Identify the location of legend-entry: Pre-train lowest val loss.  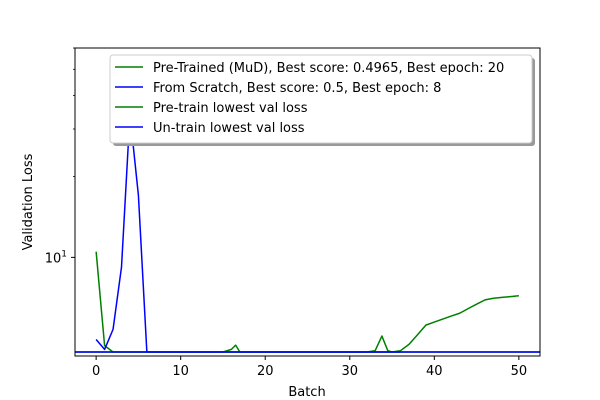
(230, 108).